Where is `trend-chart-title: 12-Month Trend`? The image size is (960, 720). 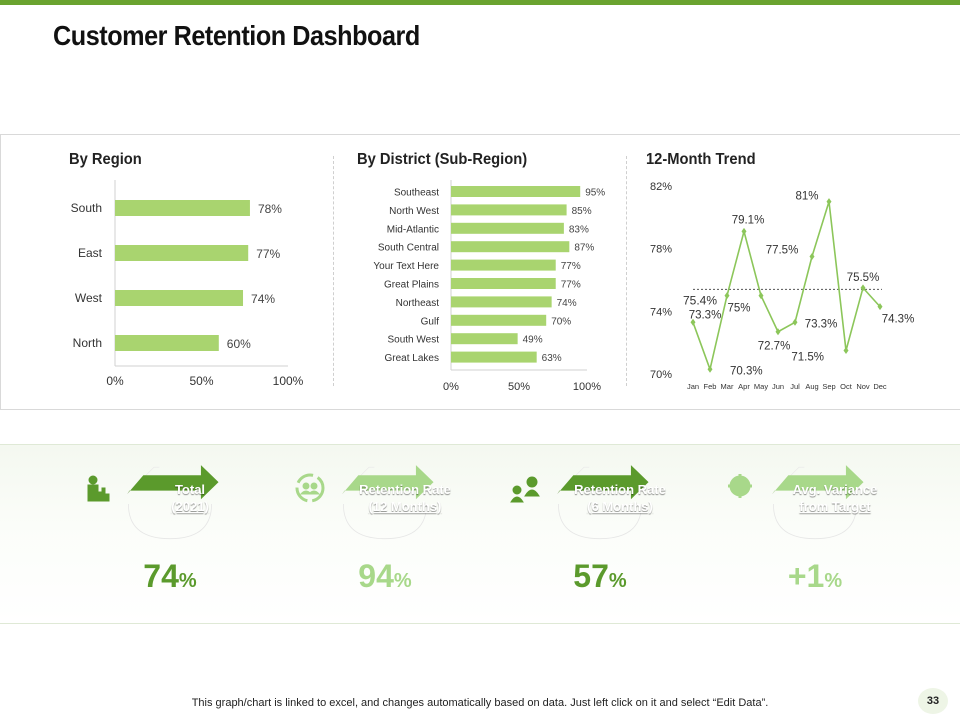
trend-chart-title: 12-Month Trend is located at coordinates (701, 159).